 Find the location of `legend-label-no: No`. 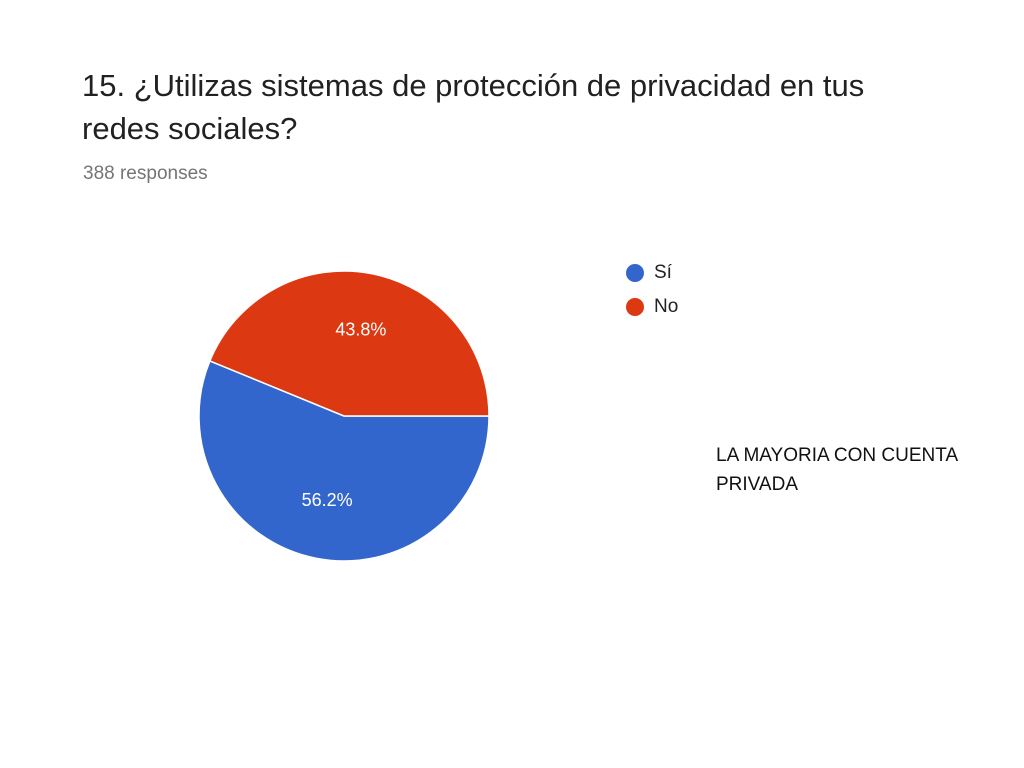

legend-label-no: No is located at coordinates (666, 306).